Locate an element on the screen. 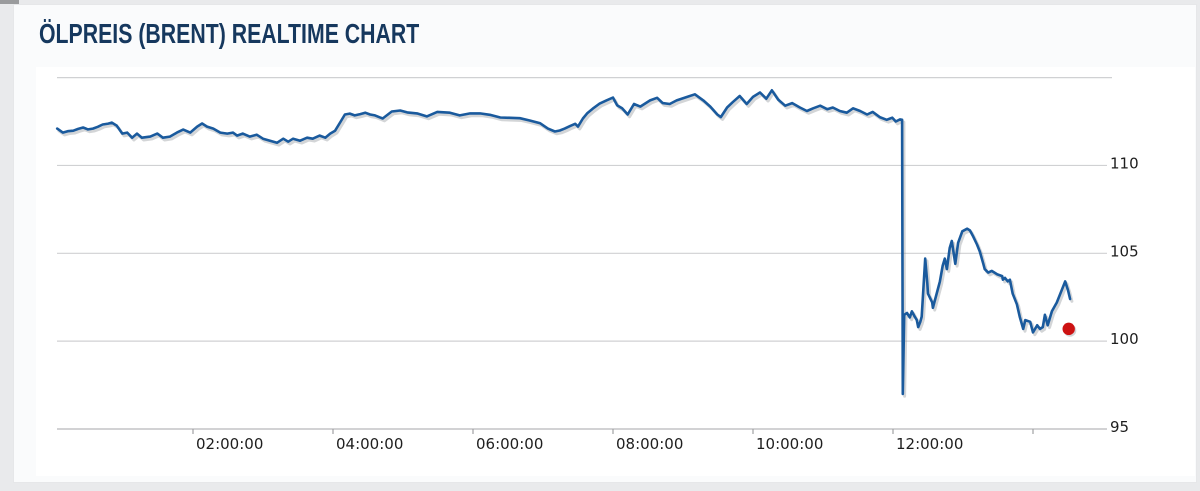 The width and height of the screenshot is (1200, 491). page-title: ÖLPREIS (BRENT) REALTIME CHART is located at coordinates (229, 33).